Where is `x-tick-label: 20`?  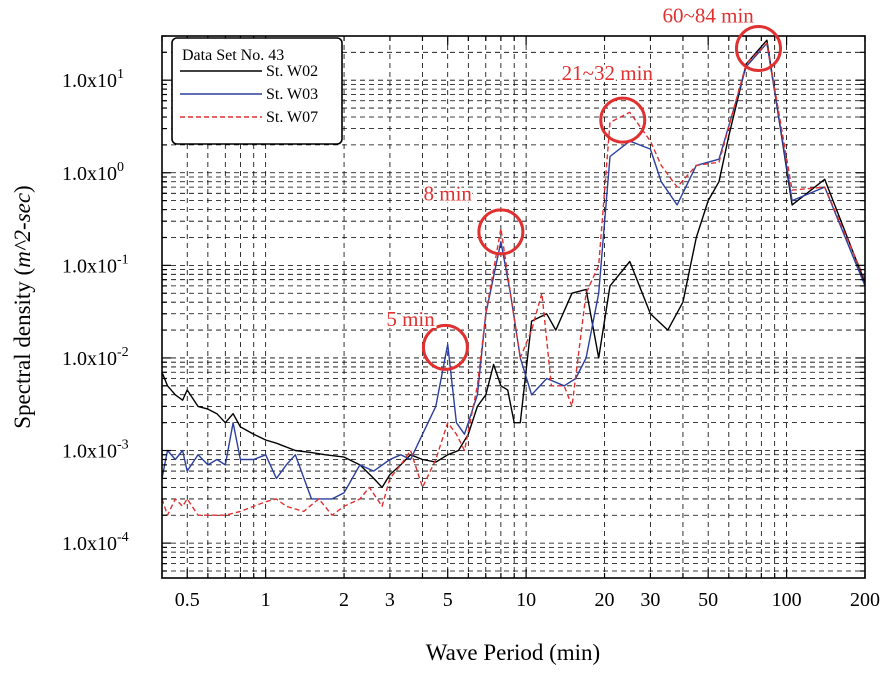
x-tick-label: 20 is located at coordinates (605, 600).